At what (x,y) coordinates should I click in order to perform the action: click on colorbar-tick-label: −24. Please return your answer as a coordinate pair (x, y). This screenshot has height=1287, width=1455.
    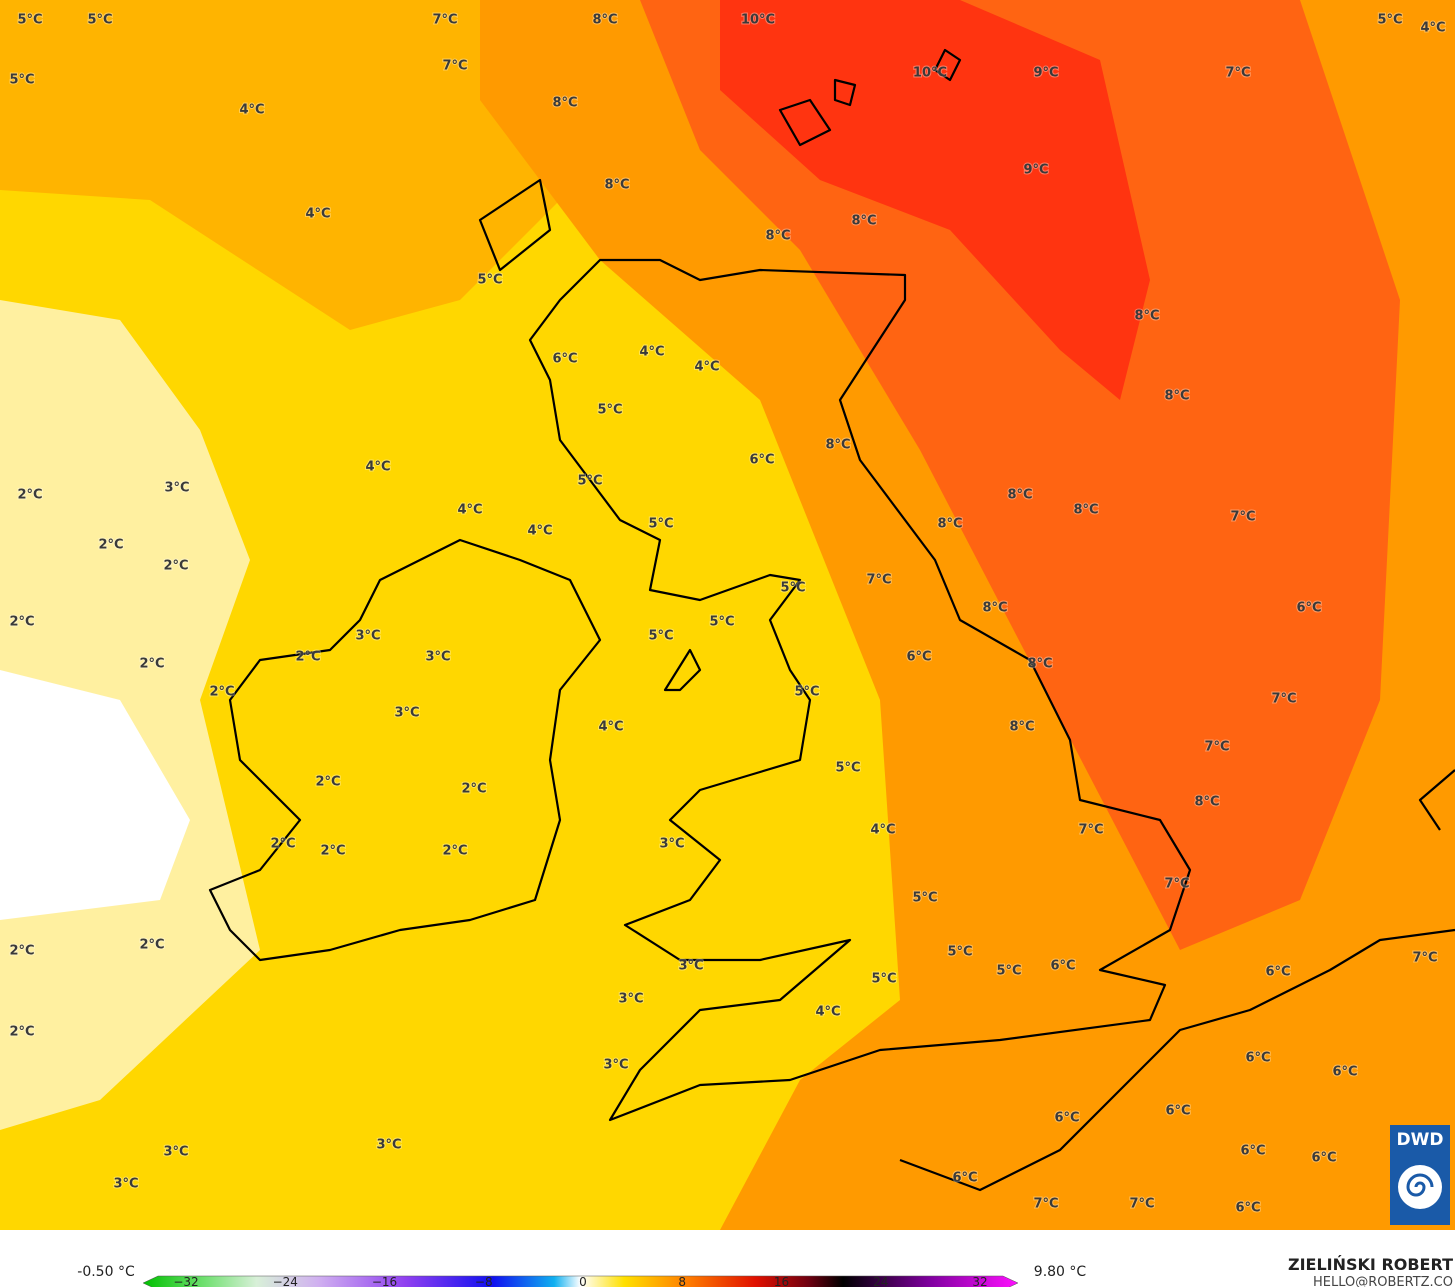
    Looking at the image, I should click on (285, 1281).